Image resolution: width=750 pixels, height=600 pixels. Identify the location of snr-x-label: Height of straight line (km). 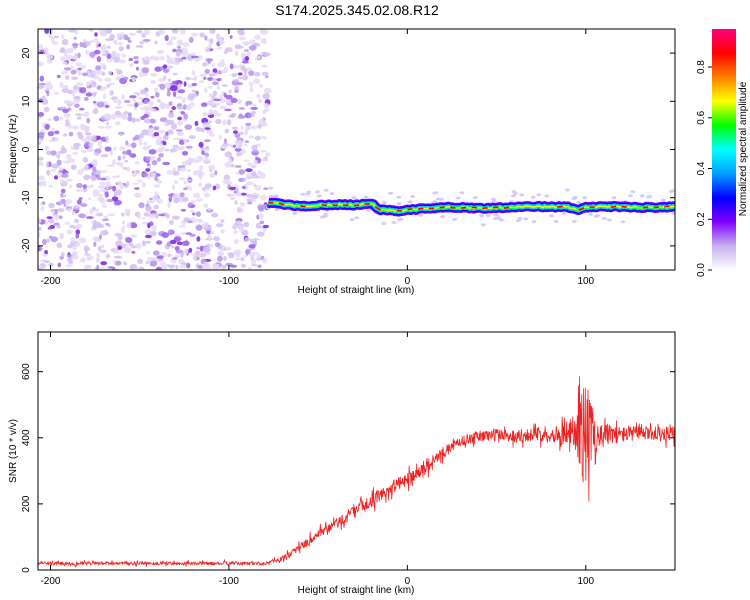
(356, 590).